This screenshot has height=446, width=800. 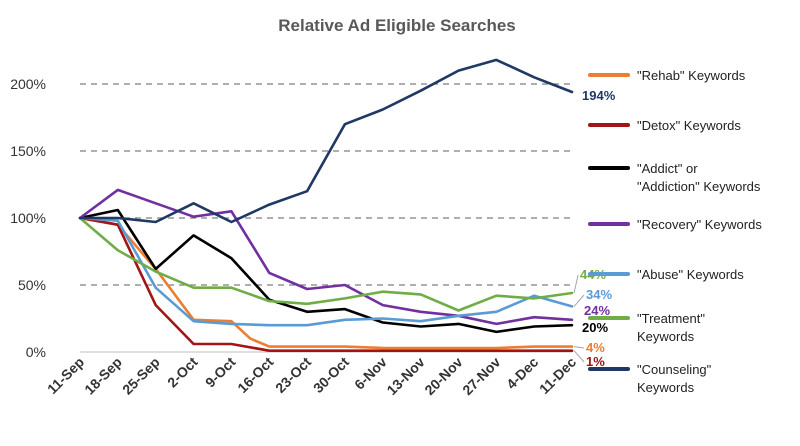 What do you see at coordinates (32, 285) in the screenshot?
I see `y-tick-label: 50%` at bounding box center [32, 285].